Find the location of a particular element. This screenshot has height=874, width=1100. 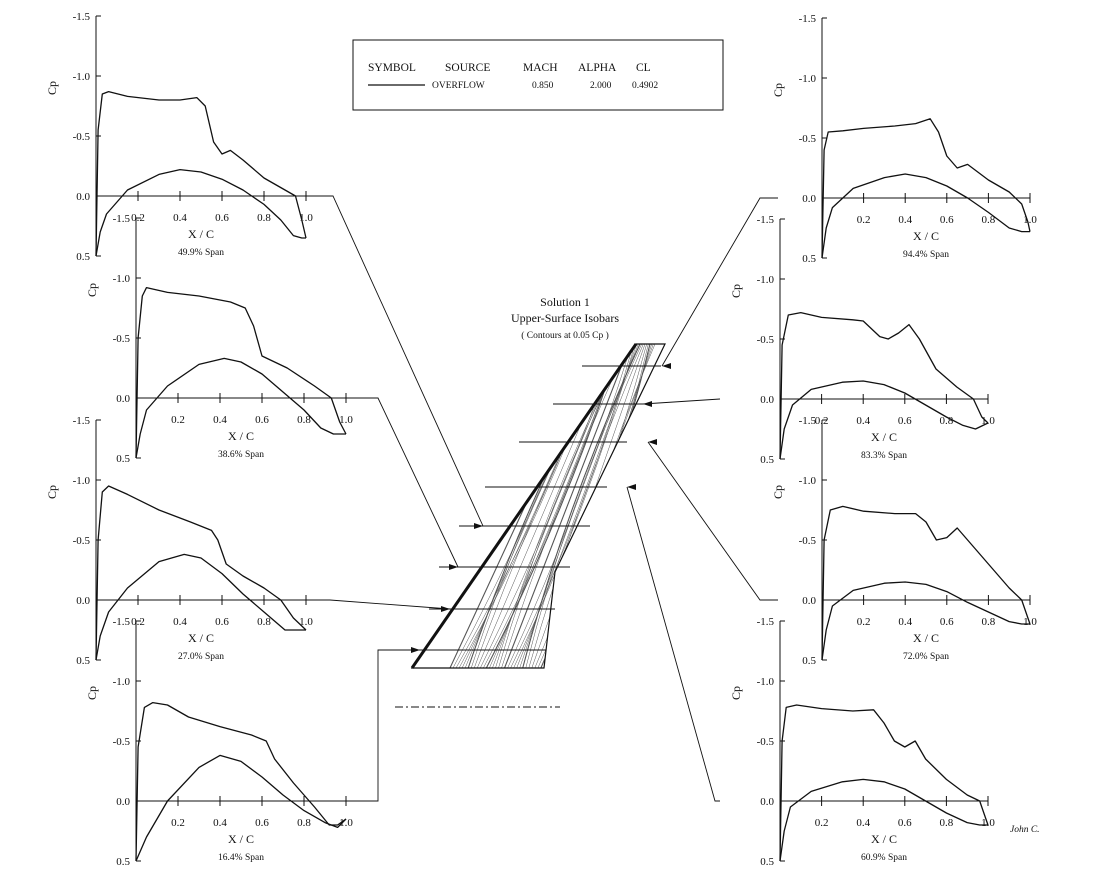

legend-header-alpha: ALPHA is located at coordinates (597, 68).